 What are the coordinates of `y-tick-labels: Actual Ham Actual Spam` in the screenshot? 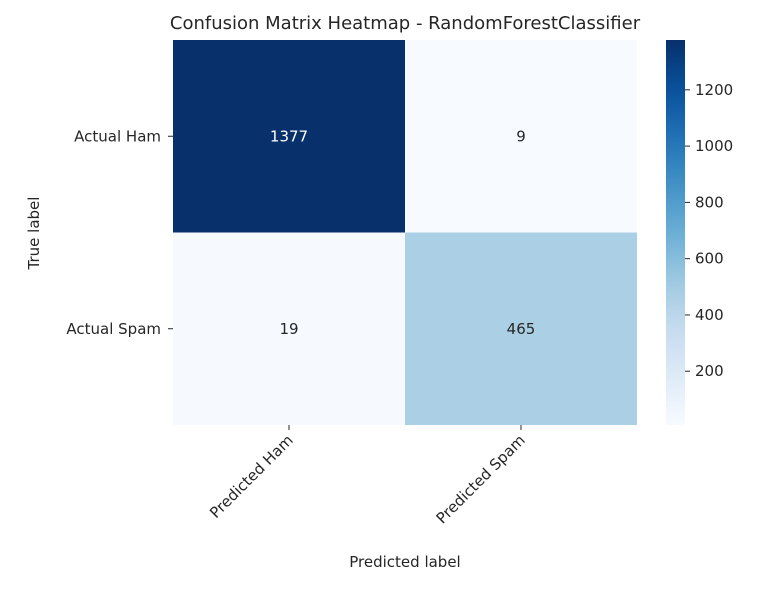 It's located at (119, 232).